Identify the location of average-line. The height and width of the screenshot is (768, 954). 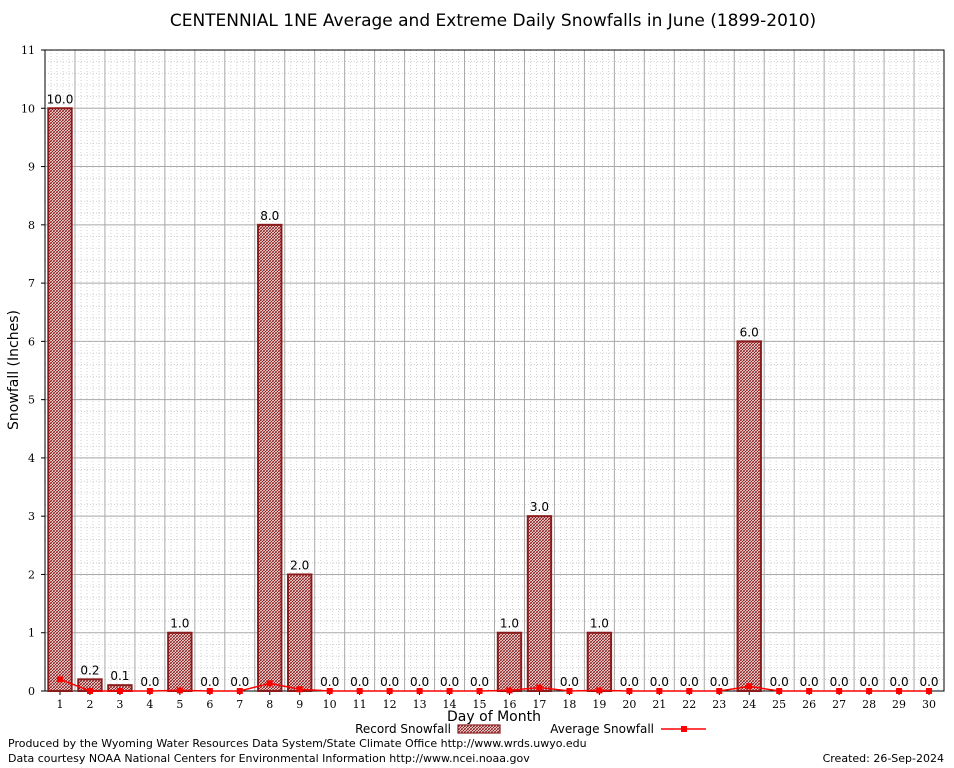
(494, 685).